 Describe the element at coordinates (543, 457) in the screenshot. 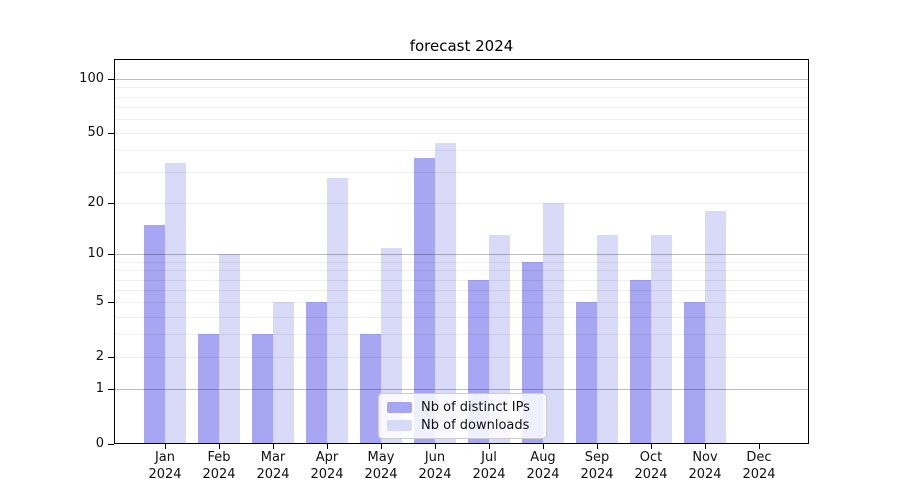

I see `x-tick-label-line: Aug` at that location.